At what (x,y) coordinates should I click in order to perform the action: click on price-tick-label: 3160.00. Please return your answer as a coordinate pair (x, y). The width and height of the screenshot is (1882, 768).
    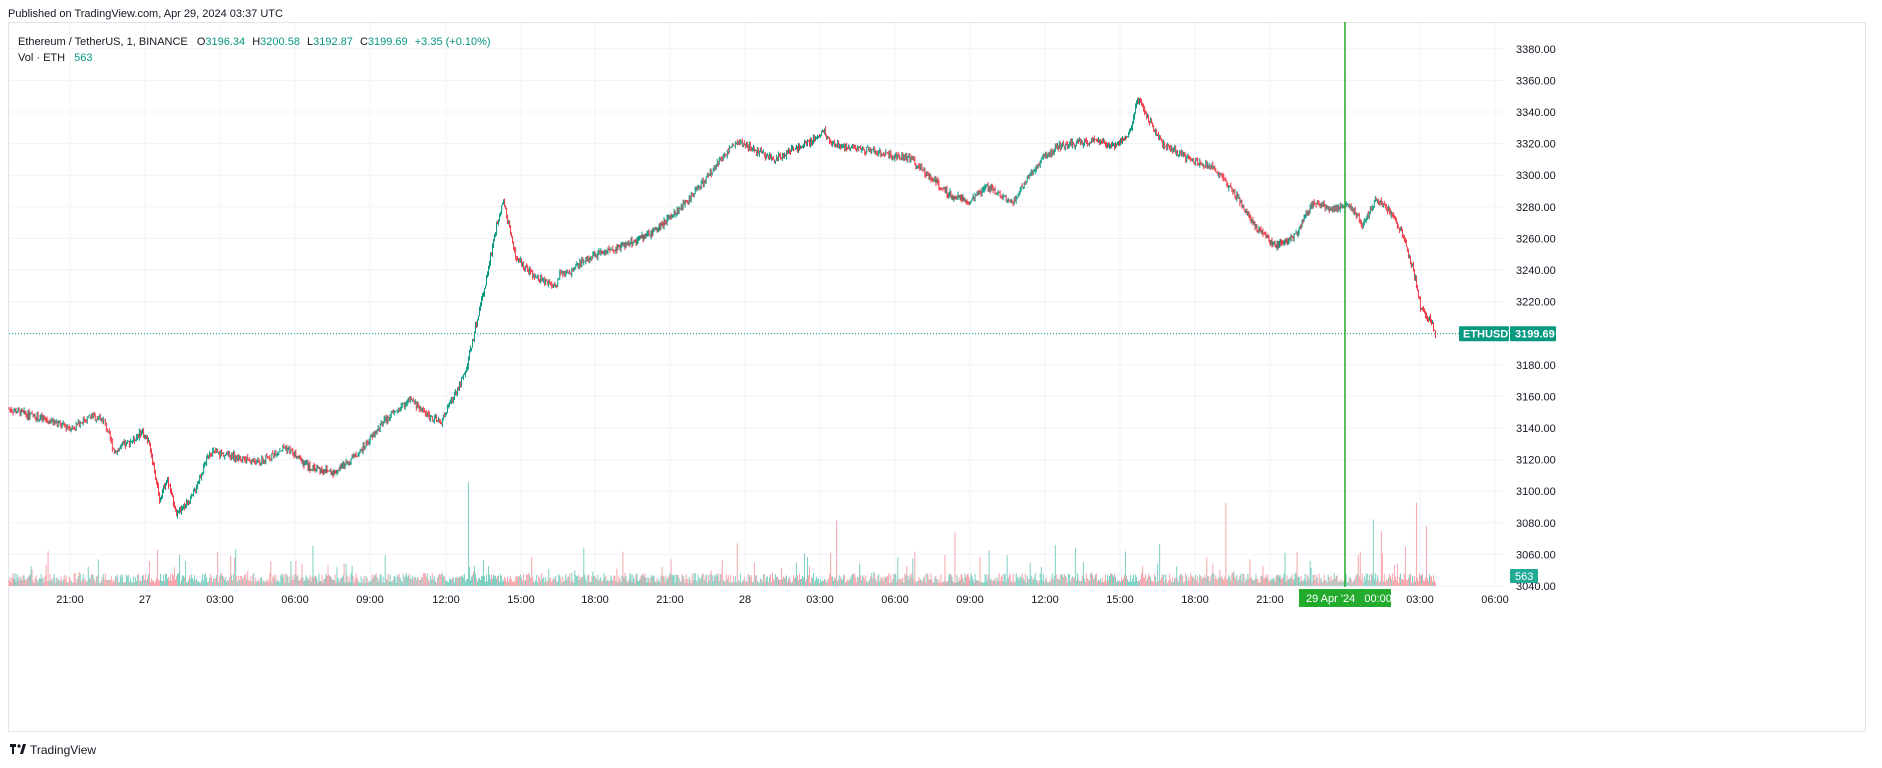
    Looking at the image, I should click on (1536, 397).